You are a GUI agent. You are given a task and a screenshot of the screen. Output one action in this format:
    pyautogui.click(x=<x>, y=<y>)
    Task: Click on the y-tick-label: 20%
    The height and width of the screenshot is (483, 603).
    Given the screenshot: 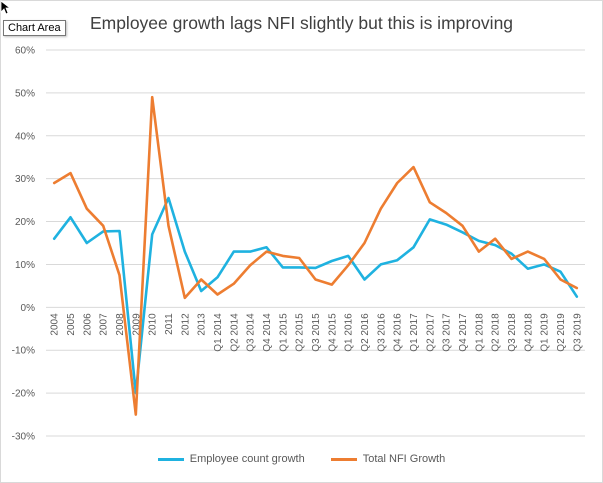 What is the action you would take?
    pyautogui.click(x=25, y=222)
    